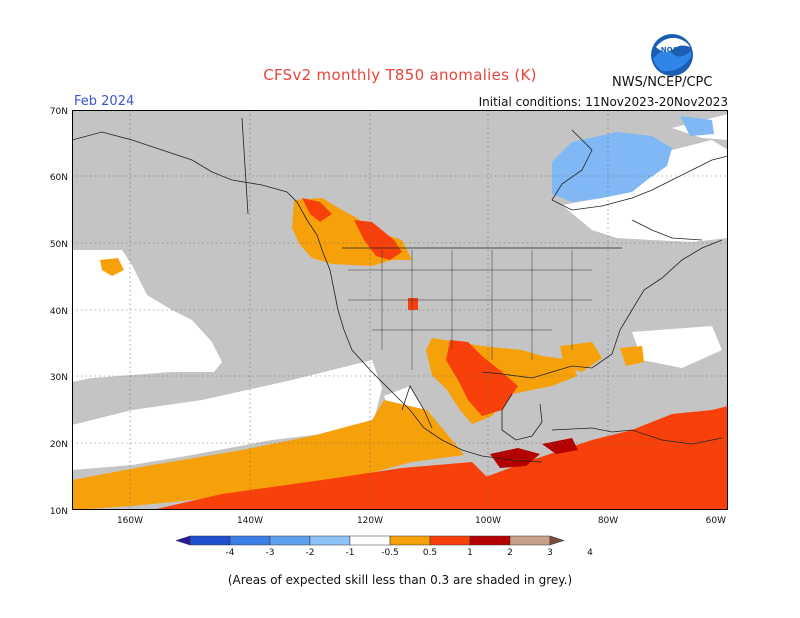 Image resolution: width=800 pixels, height=618 pixels. I want to click on lat-label-40n: 40N, so click(59, 312).